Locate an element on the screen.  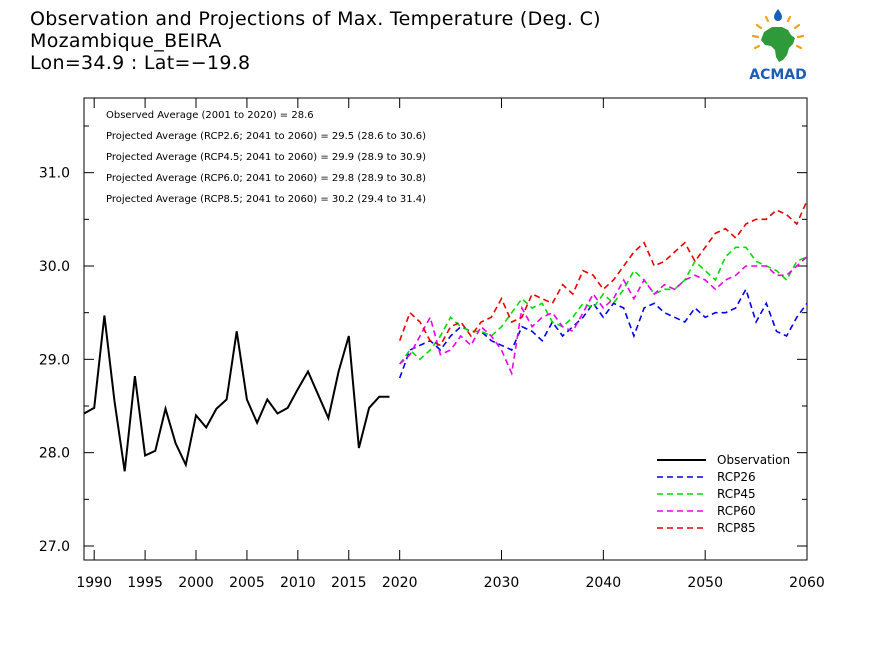
logo-text: ACMAD is located at coordinates (778, 75).